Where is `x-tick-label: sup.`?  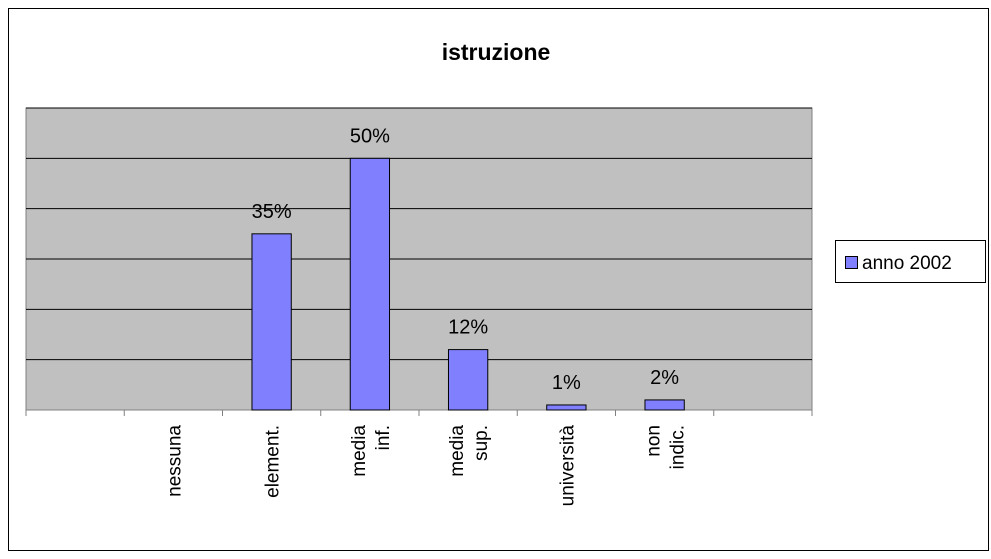 x-tick-label: sup. is located at coordinates (481, 443).